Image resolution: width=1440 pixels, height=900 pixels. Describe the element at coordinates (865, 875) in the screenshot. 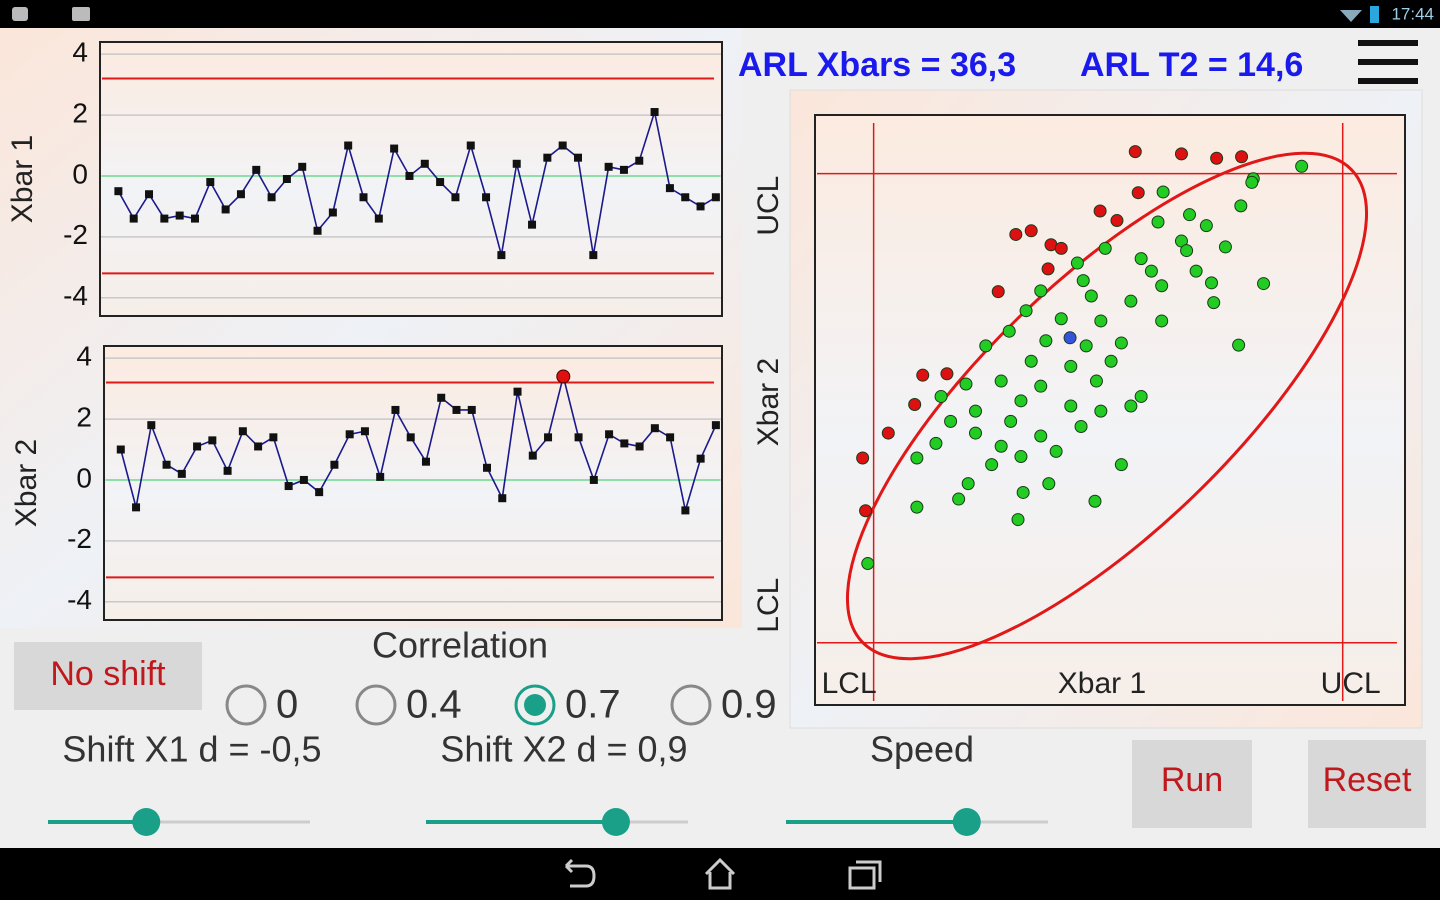

I see `recents-button` at that location.